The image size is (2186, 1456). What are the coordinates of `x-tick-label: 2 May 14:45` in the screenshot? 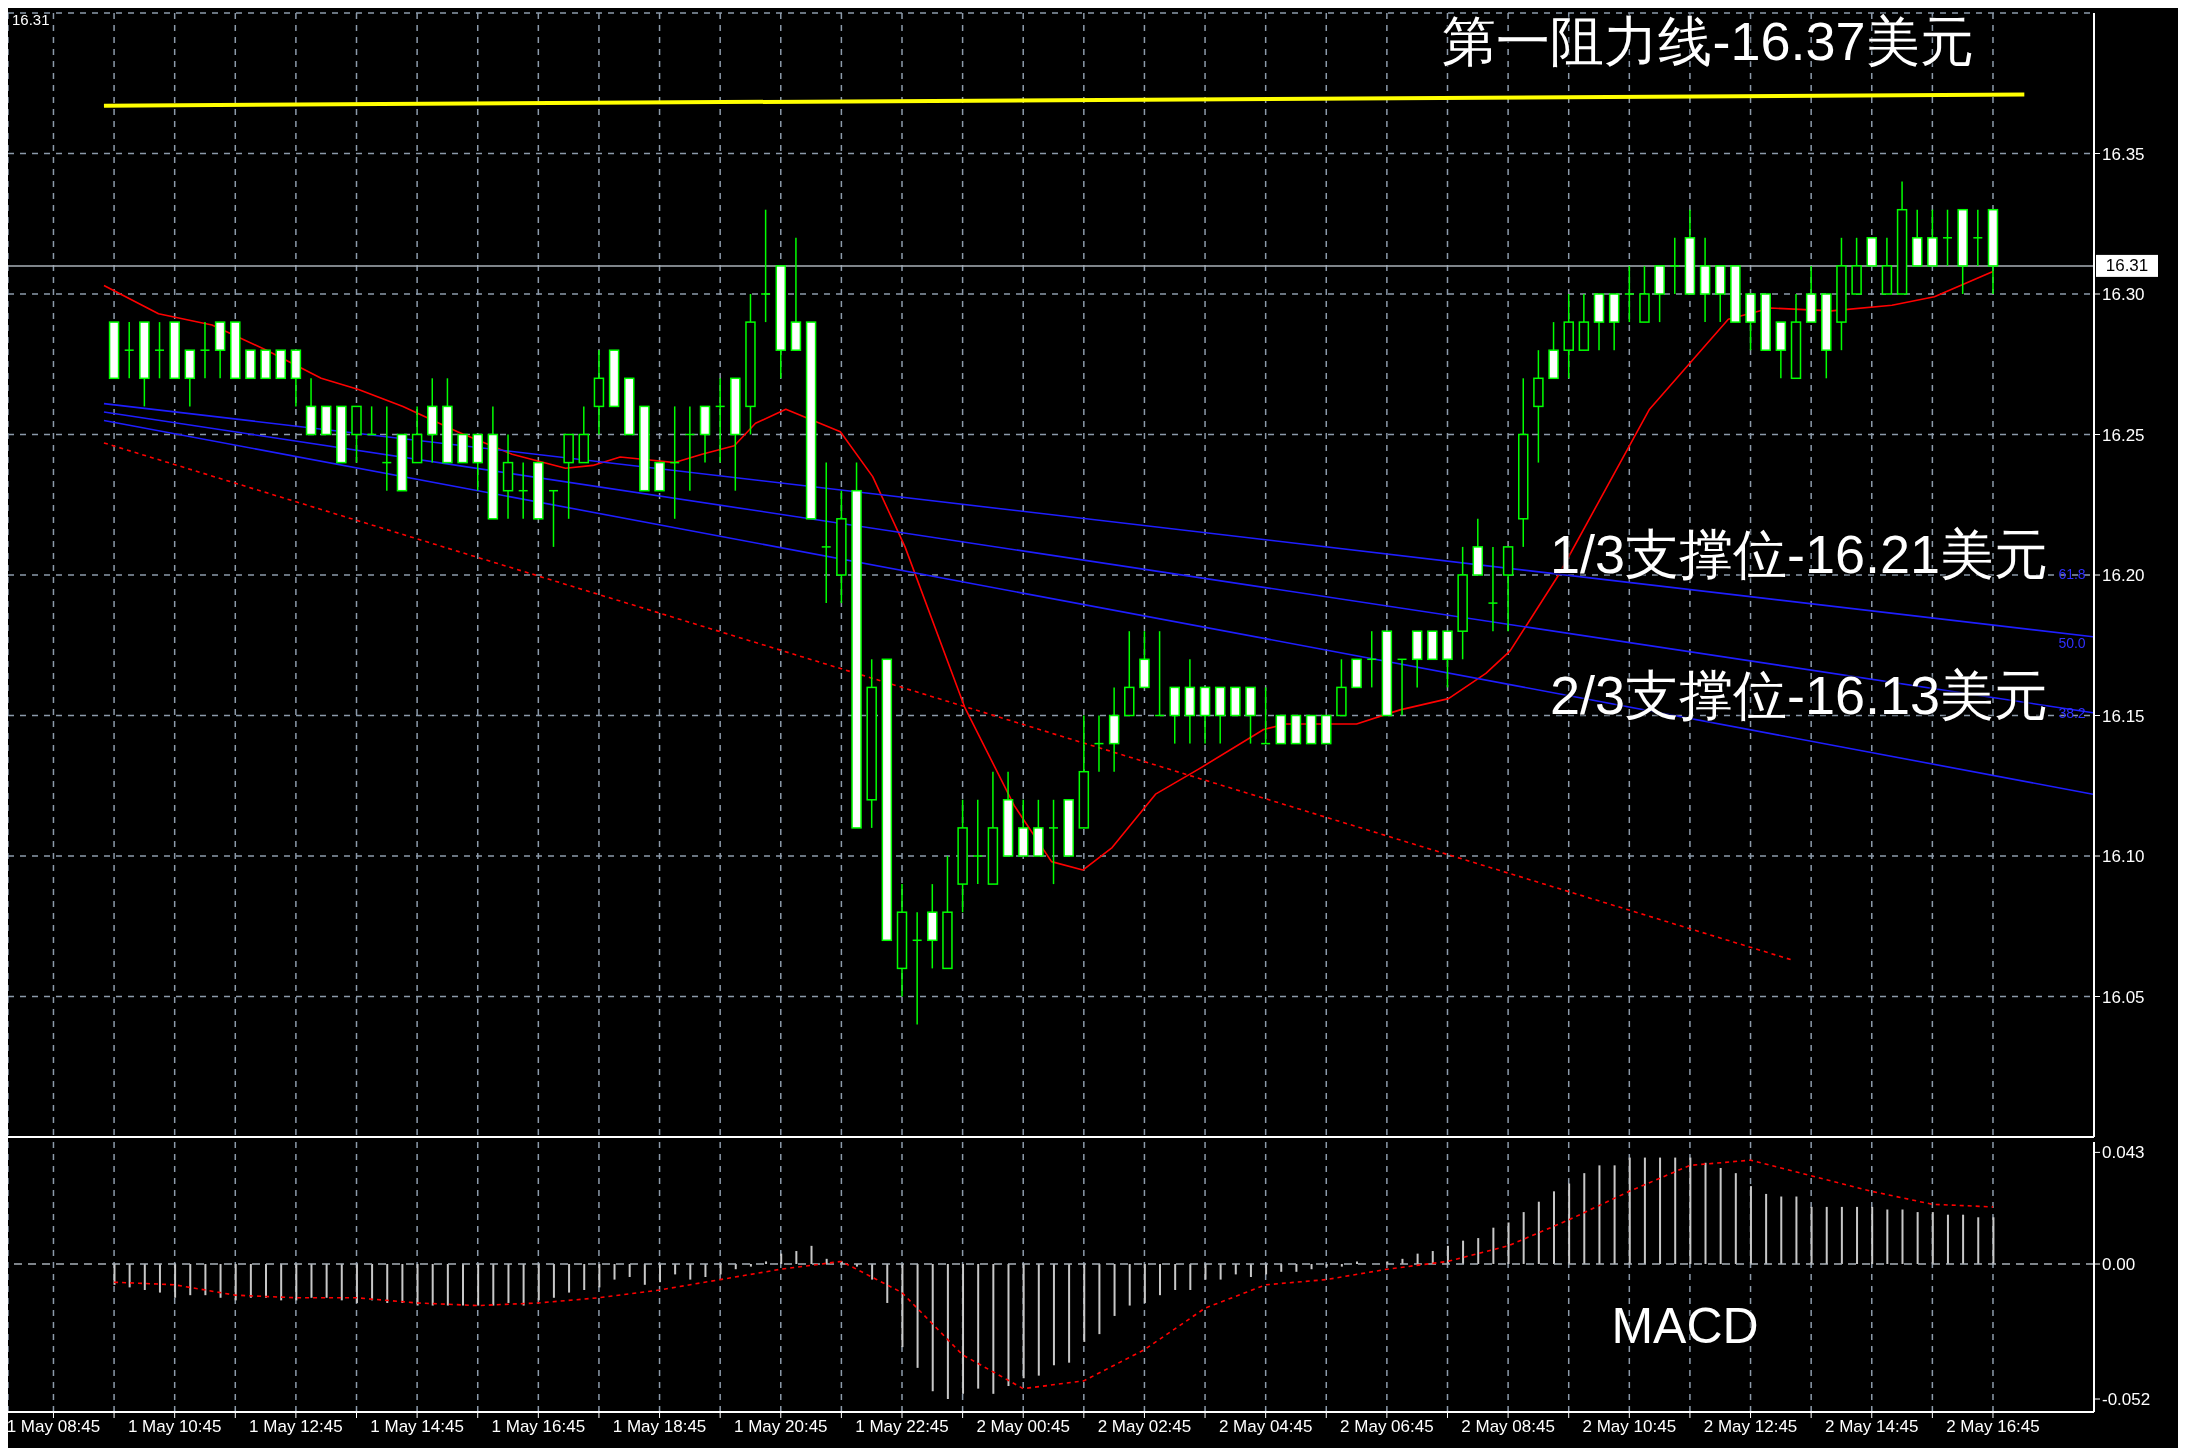 It's located at (1871, 1427).